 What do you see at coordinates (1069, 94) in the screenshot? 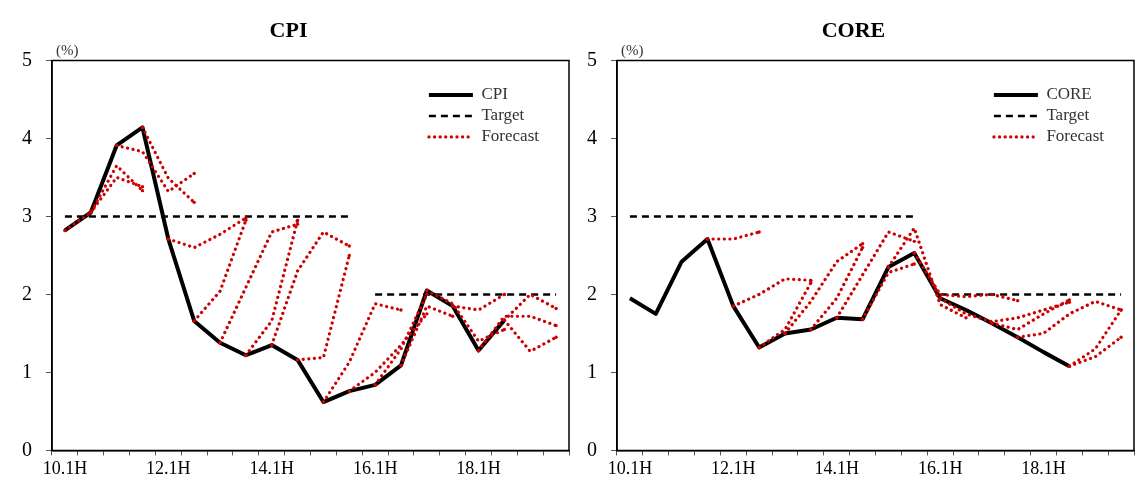
I see `legend-label: CORE` at bounding box center [1069, 94].